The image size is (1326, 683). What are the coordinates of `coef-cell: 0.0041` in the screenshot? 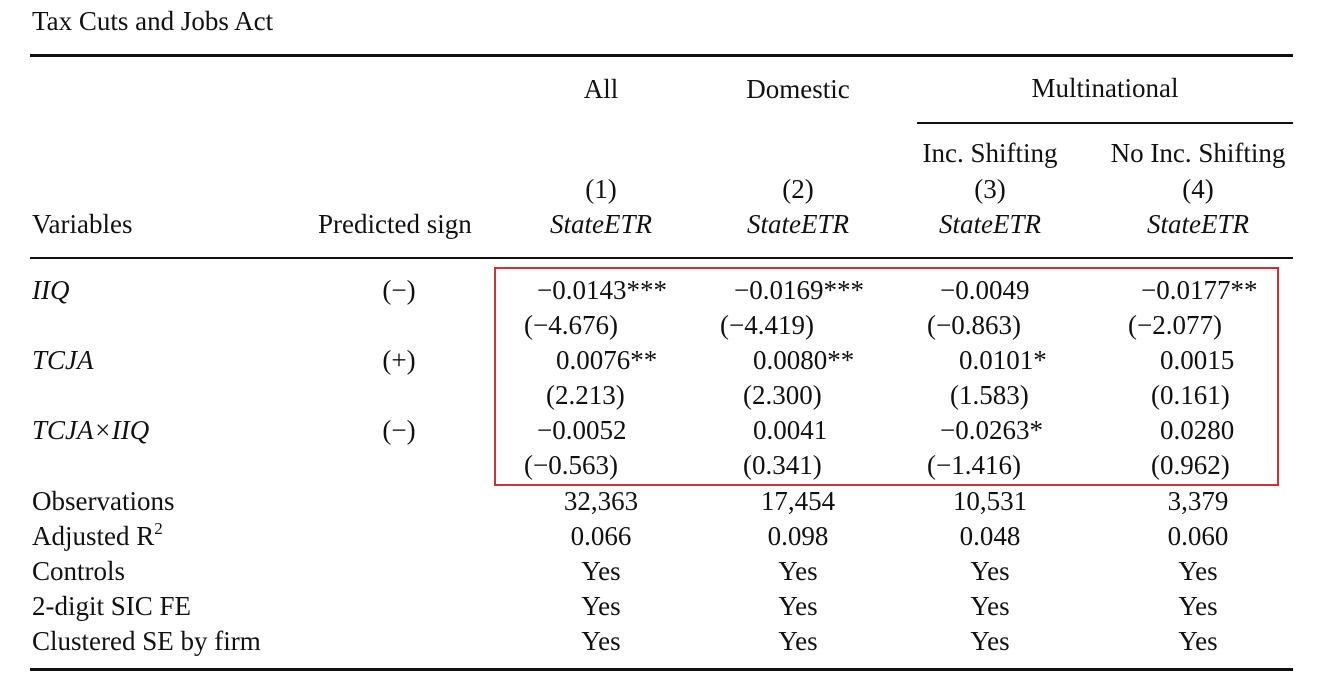 It's located at (790, 430).